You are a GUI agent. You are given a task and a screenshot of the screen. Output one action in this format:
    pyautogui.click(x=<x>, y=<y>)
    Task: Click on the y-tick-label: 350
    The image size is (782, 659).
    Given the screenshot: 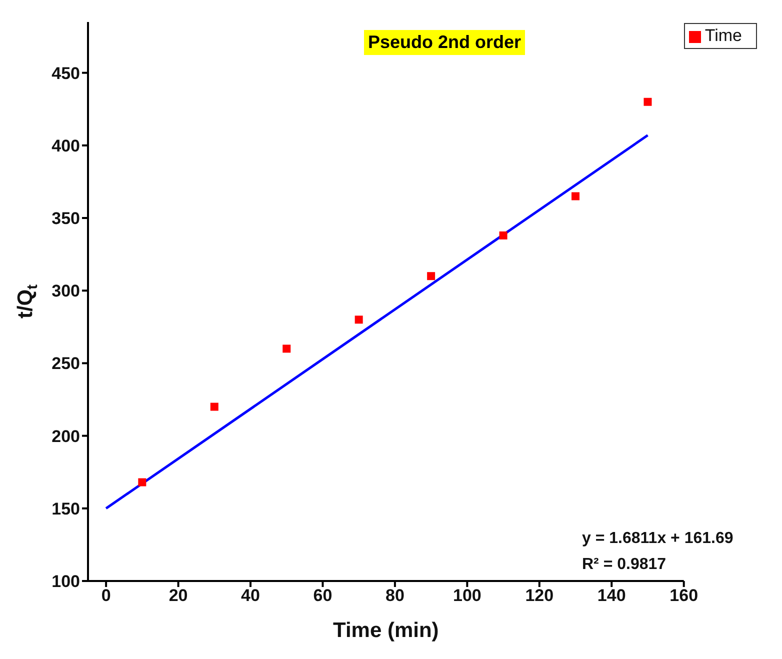 What is the action you would take?
    pyautogui.click(x=66, y=218)
    